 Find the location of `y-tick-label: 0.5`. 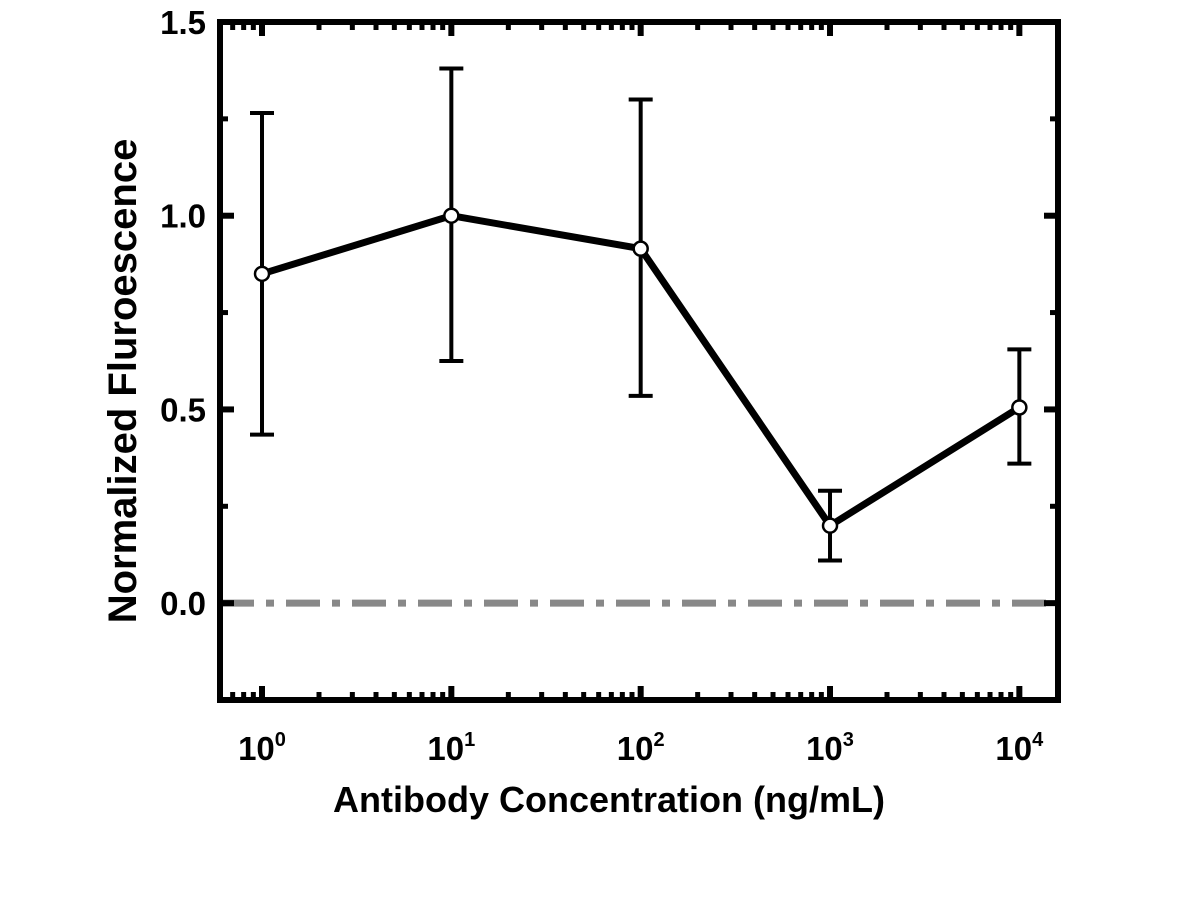

y-tick-label: 0.5 is located at coordinates (183, 409).